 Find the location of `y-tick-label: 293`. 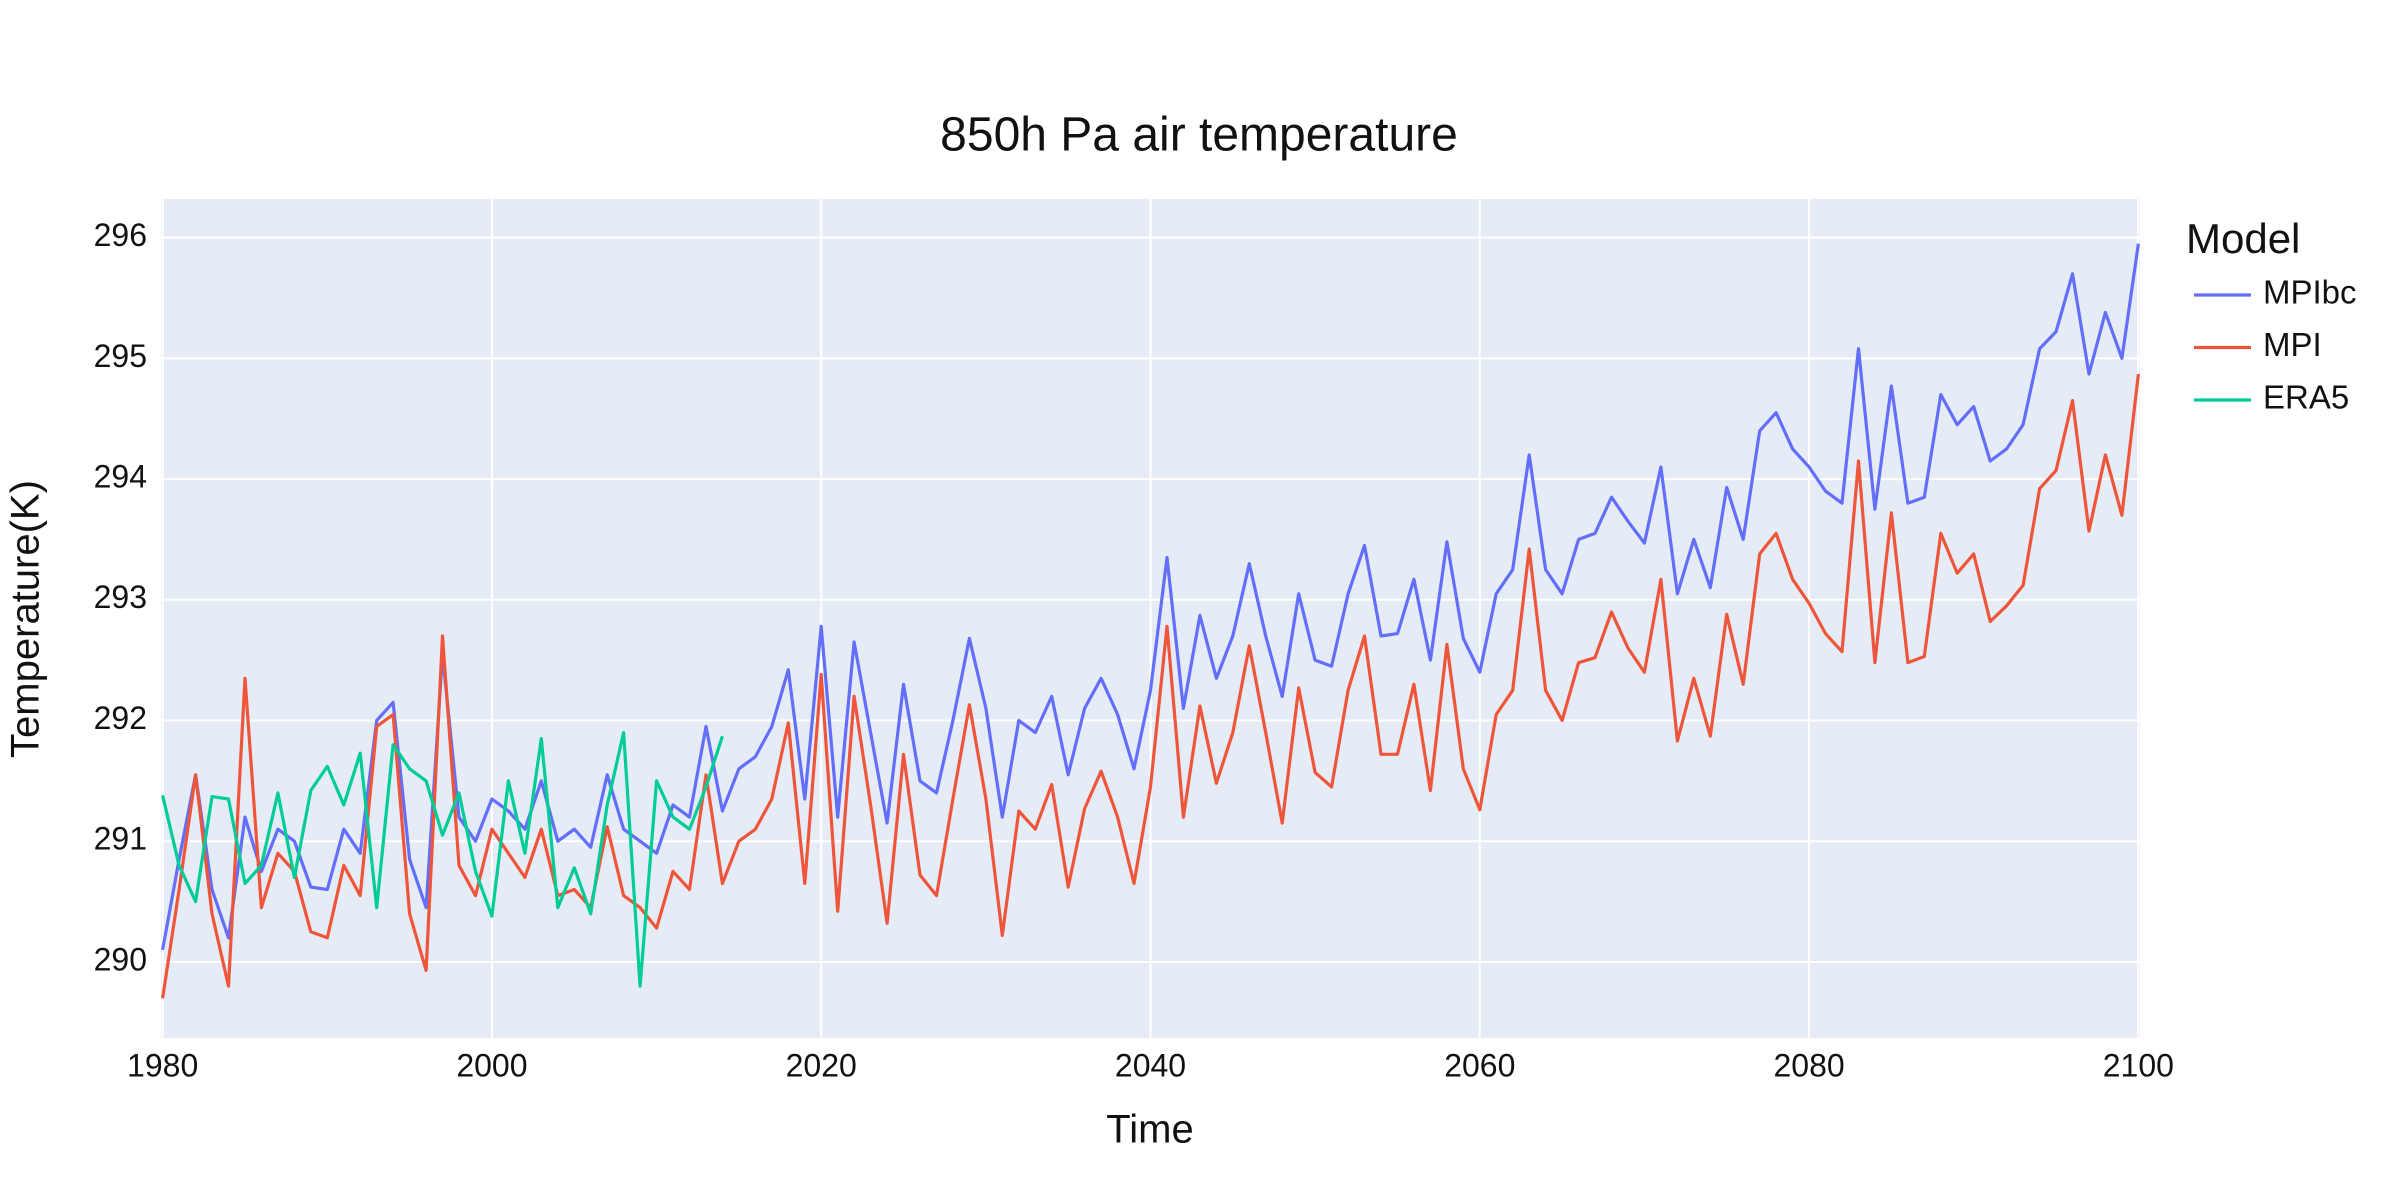

y-tick-label: 293 is located at coordinates (120, 597).